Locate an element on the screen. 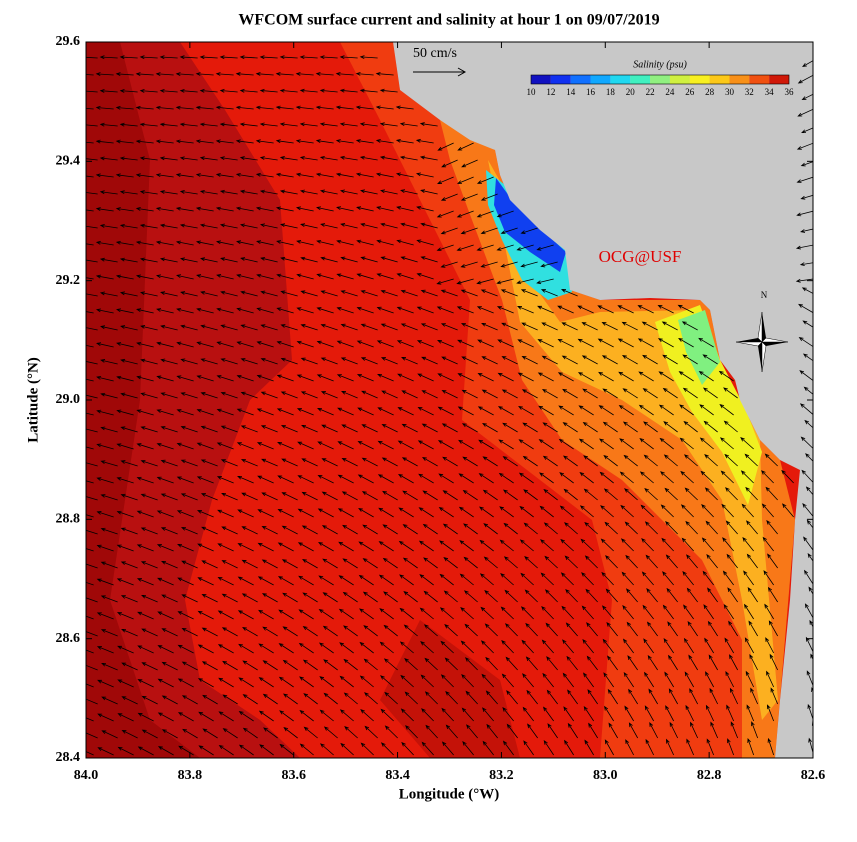  y-axis-label: Latitude (°N) is located at coordinates (33, 400).